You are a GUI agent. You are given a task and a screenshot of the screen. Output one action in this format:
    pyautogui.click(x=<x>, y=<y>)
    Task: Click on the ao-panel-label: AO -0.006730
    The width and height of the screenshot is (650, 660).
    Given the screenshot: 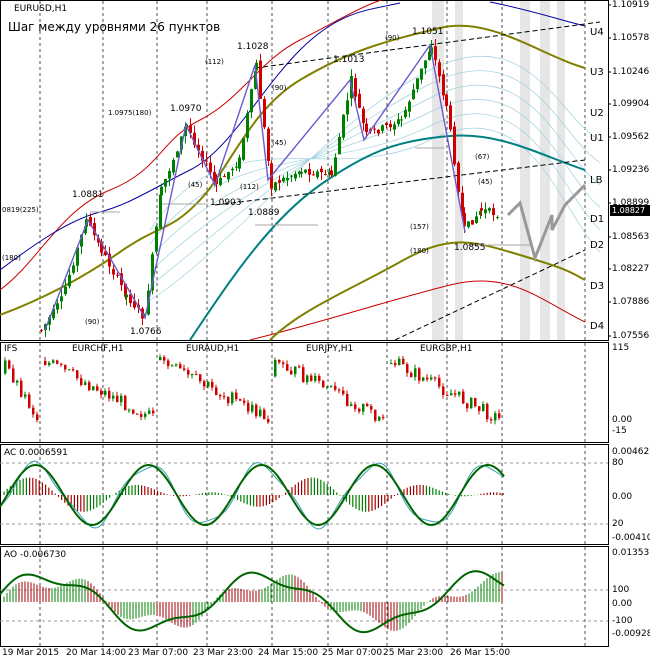 What is the action you would take?
    pyautogui.click(x=35, y=555)
    